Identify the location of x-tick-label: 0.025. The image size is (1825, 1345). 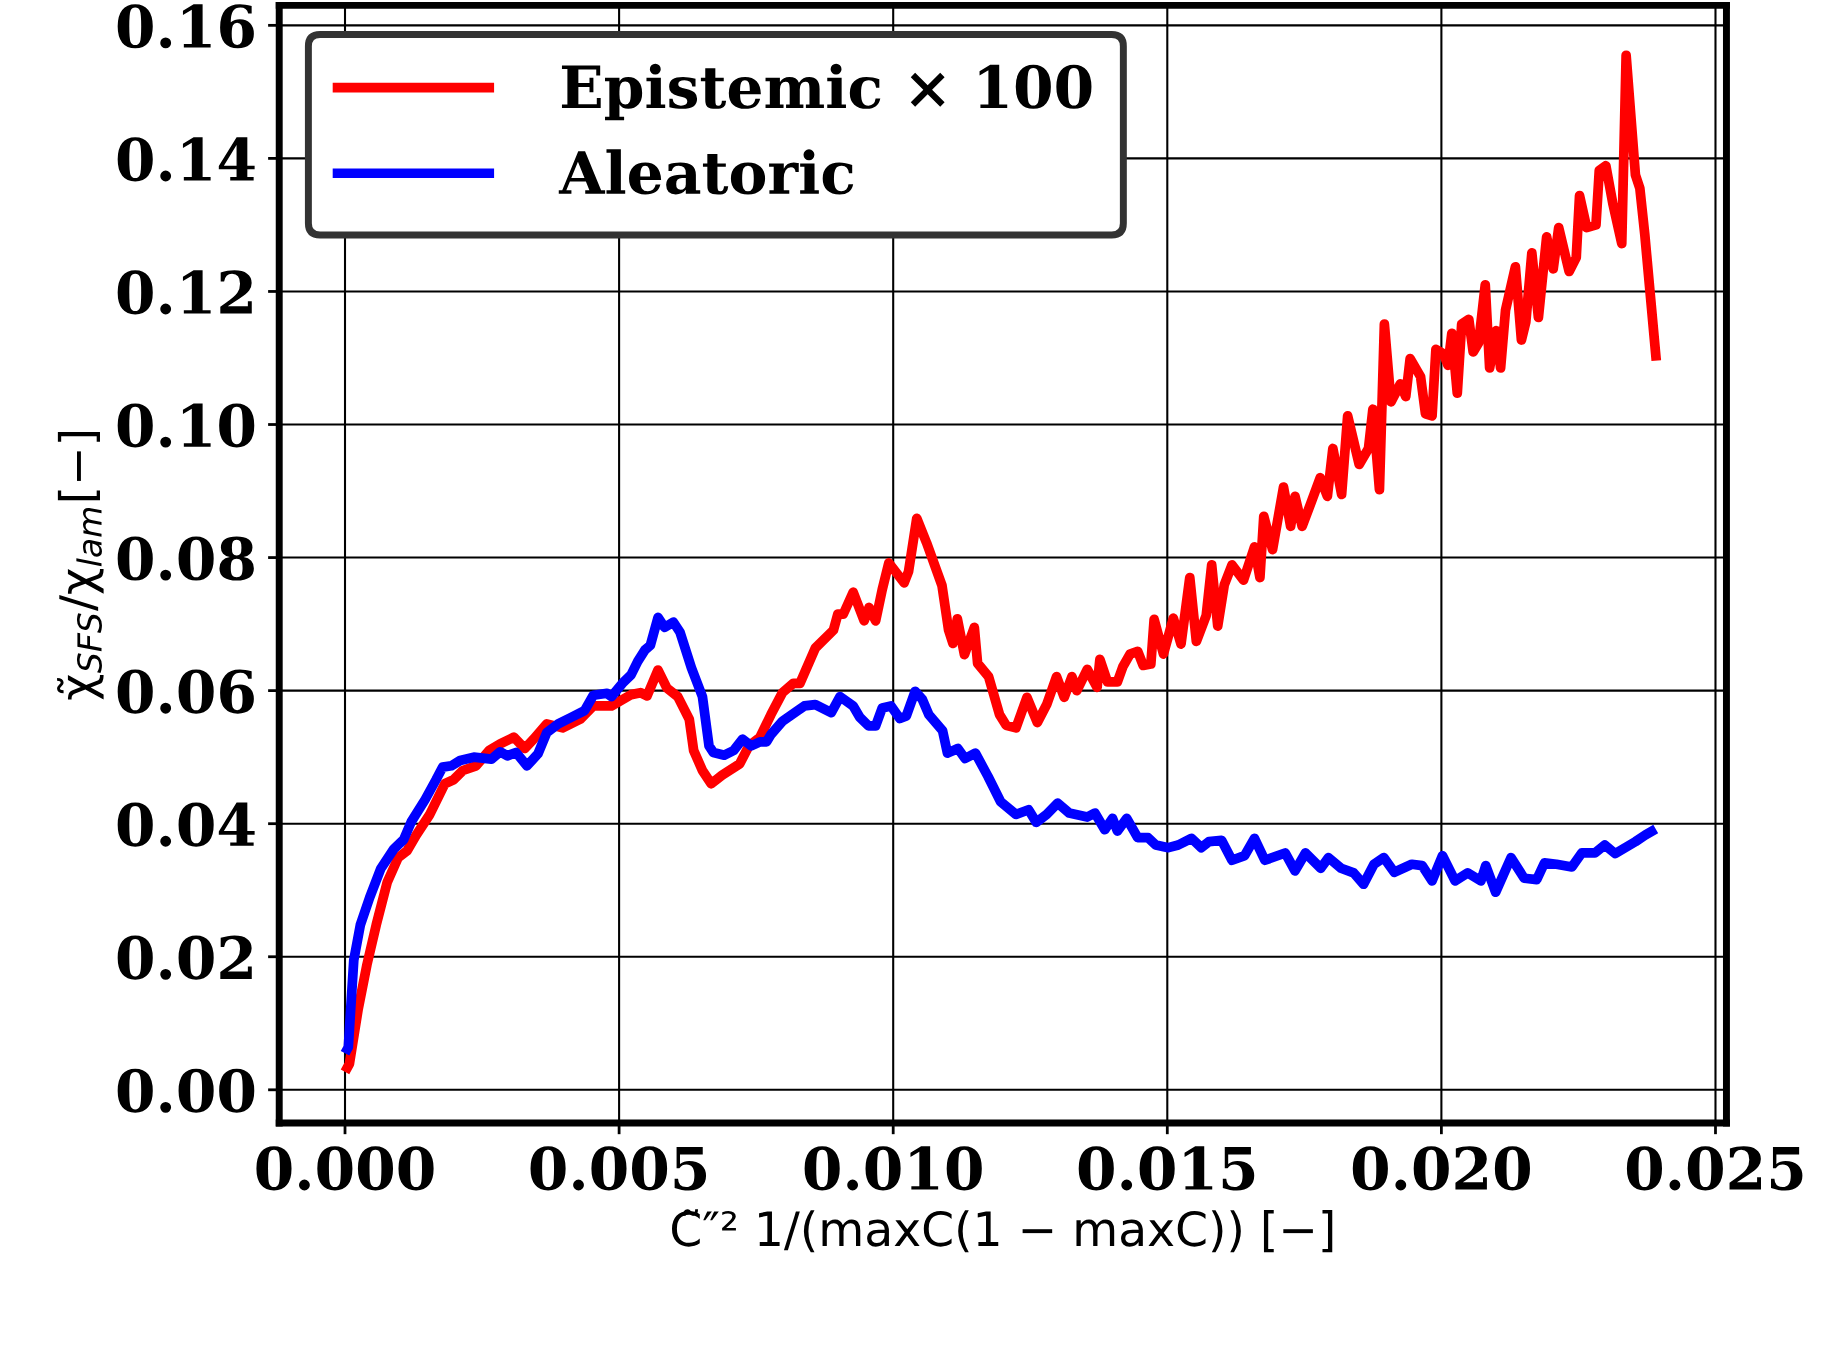
(1714, 1168).